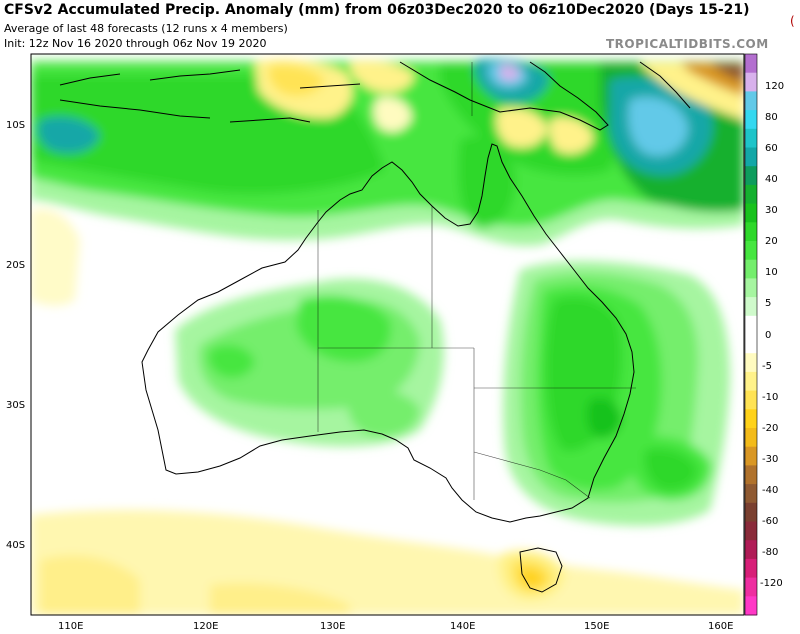  I want to click on colorbar-label: -10, so click(770, 397).